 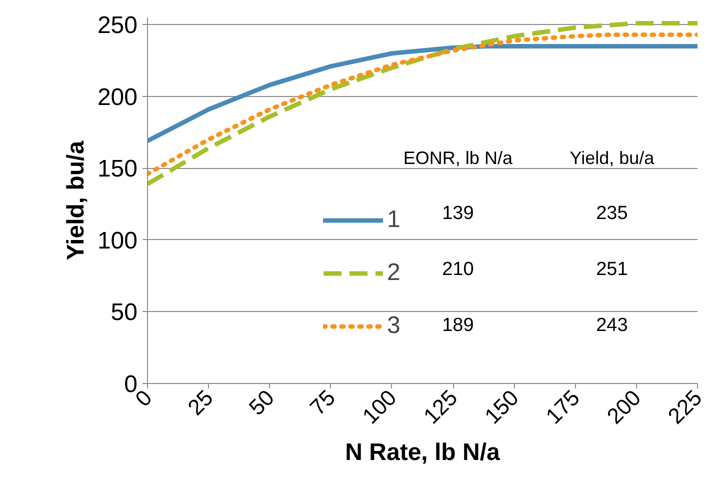 What do you see at coordinates (394, 326) in the screenshot?
I see `legend-label: 3` at bounding box center [394, 326].